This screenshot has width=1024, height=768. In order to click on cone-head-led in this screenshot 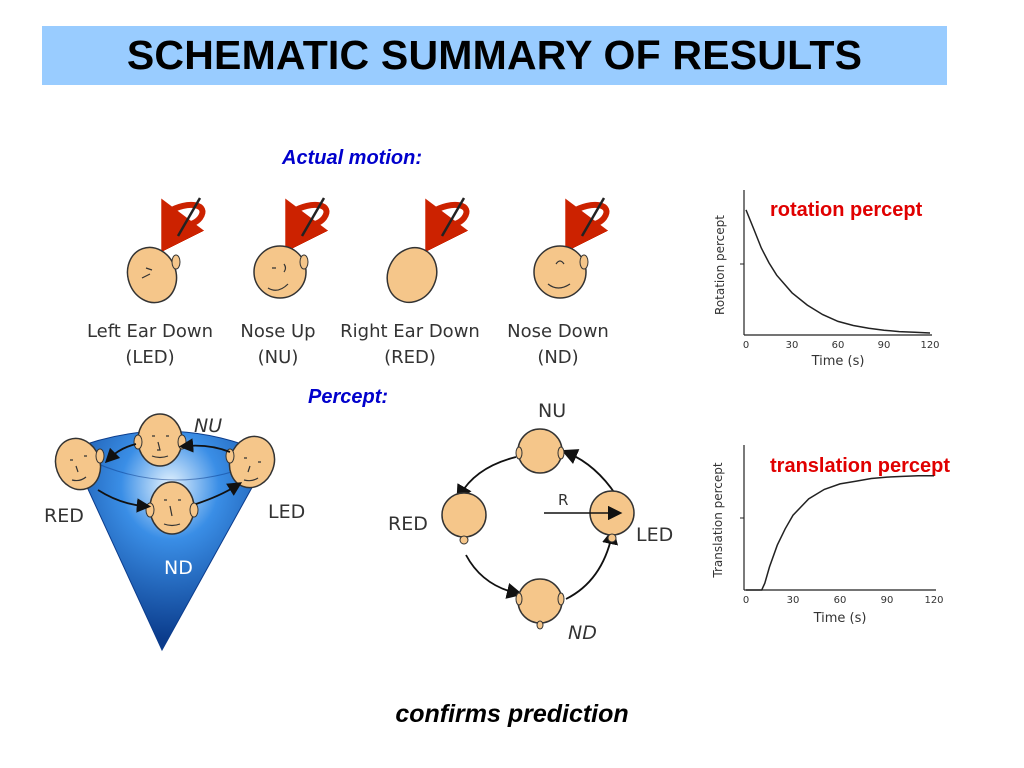, I will do `click(250, 462)`.